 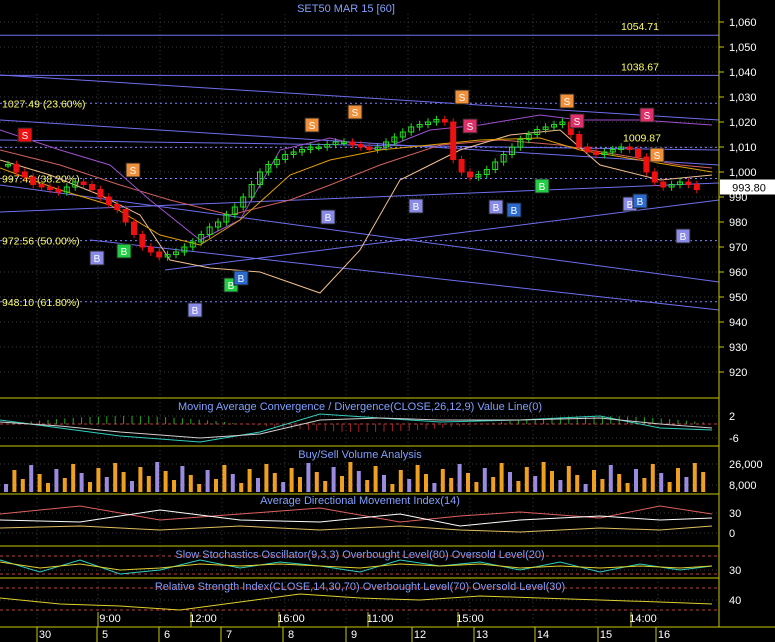 What do you see at coordinates (738, 323) in the screenshot?
I see `price-tick-label: 940` at bounding box center [738, 323].